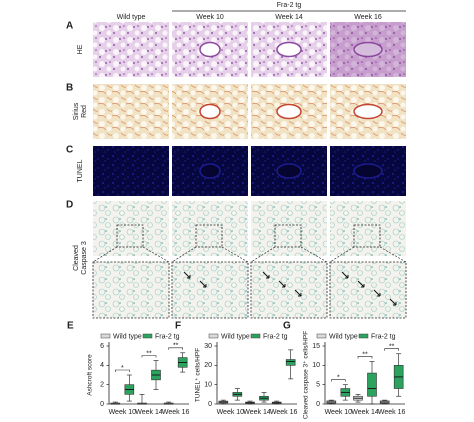 This screenshot has width=474, height=422. What do you see at coordinates (70, 326) in the screenshot?
I see `panel-letter: E` at bounding box center [70, 326].